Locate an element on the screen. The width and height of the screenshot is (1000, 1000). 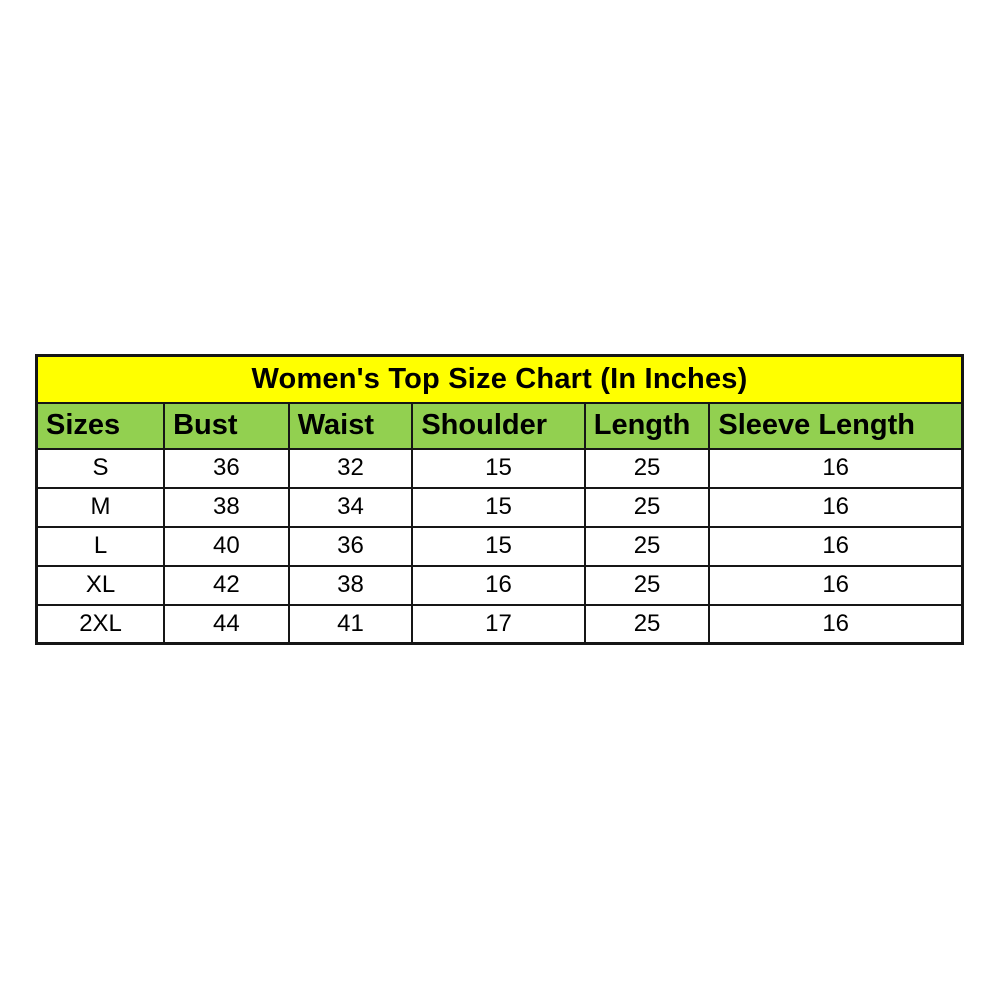
column-header-shoulder: Shoulder is located at coordinates (498, 425).